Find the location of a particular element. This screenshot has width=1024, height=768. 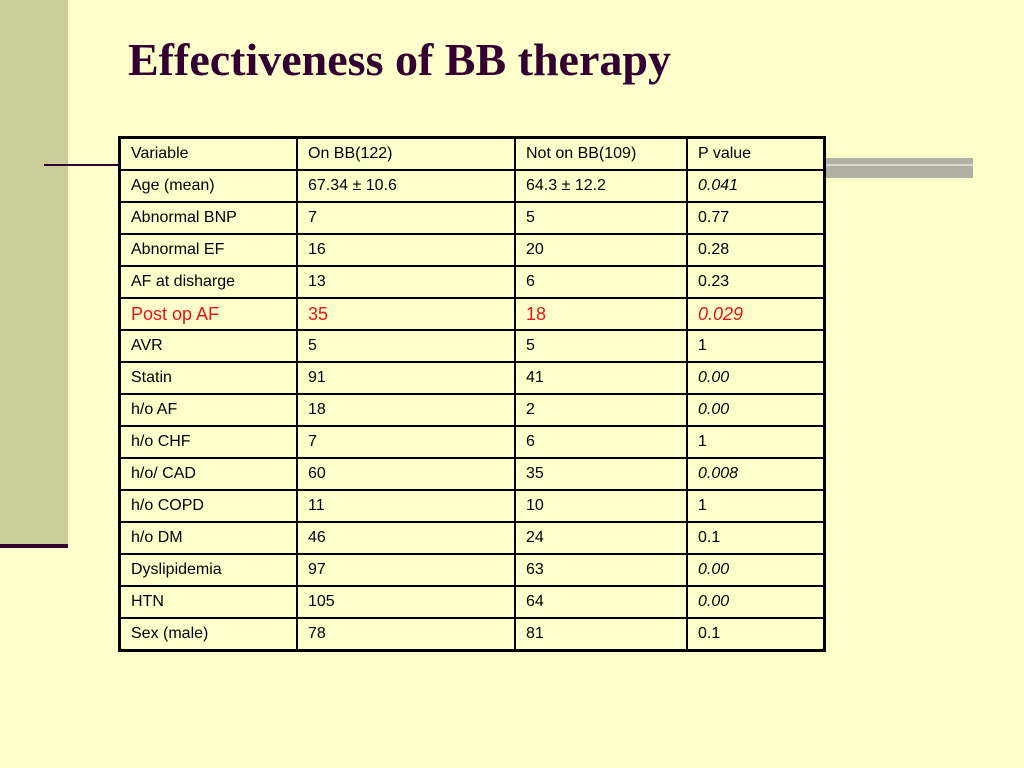

table-row: Abnormal BNP 7 5 0.77 is located at coordinates (472, 218).